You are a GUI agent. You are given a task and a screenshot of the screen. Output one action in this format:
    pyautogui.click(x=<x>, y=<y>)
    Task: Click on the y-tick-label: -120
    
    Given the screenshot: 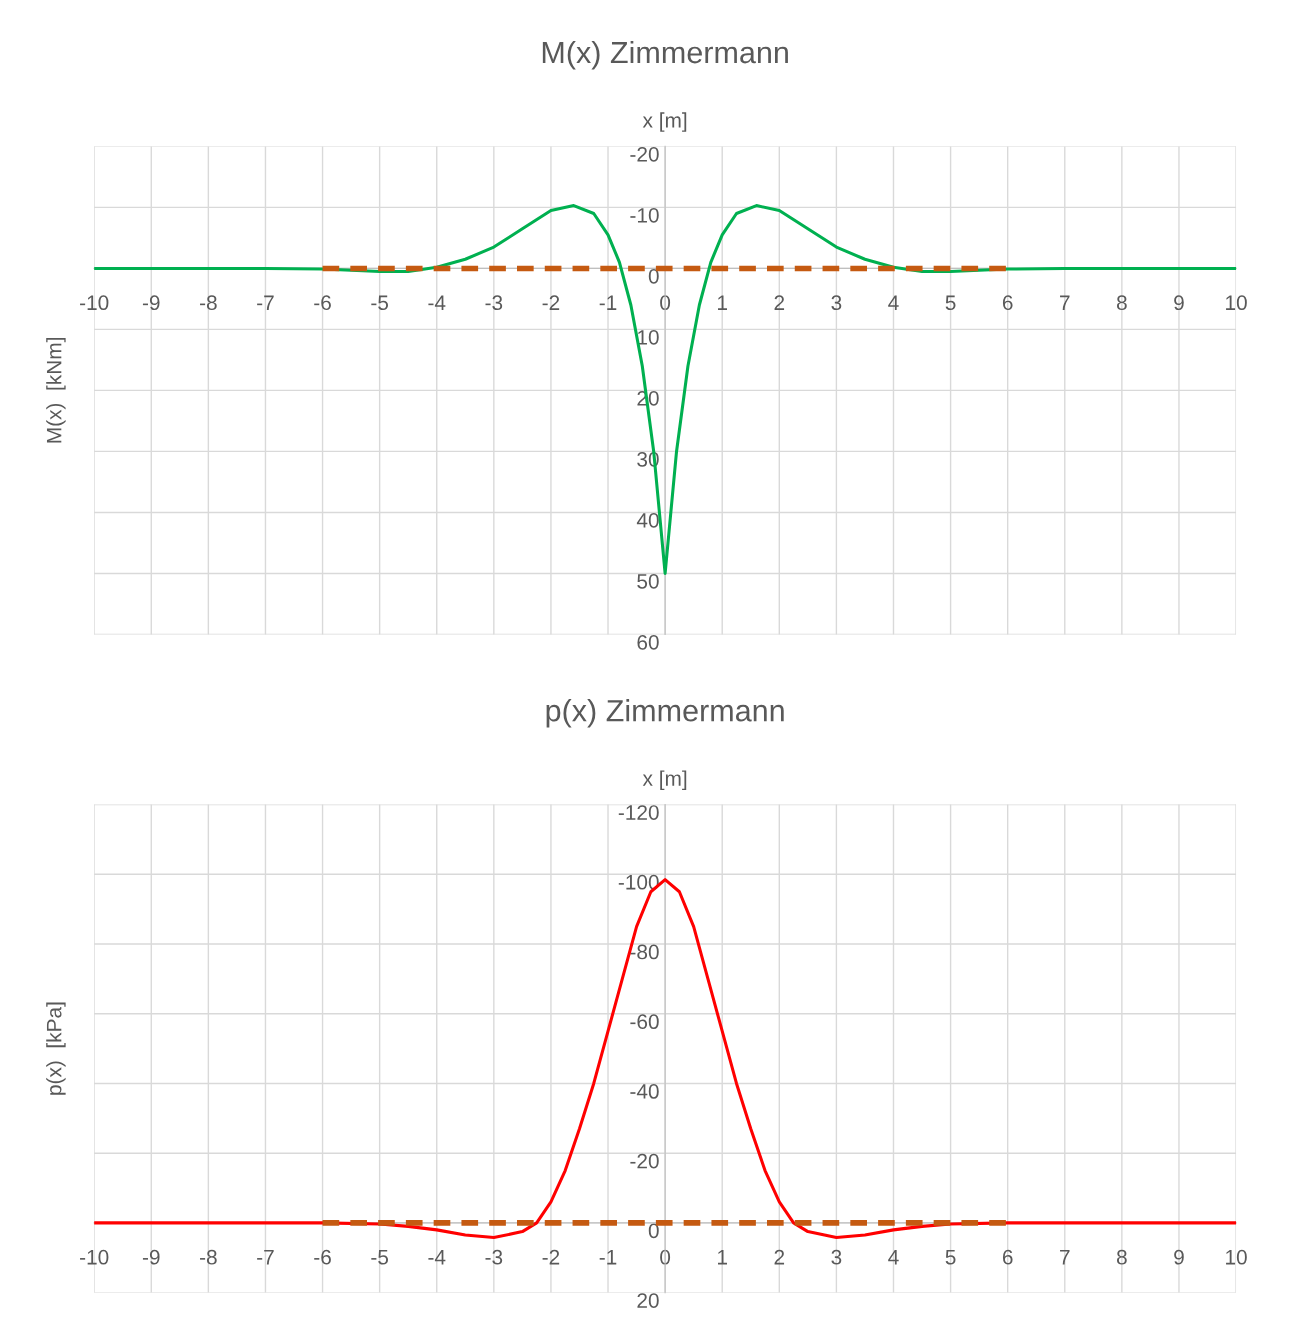 What is the action you would take?
    pyautogui.click(x=638, y=812)
    